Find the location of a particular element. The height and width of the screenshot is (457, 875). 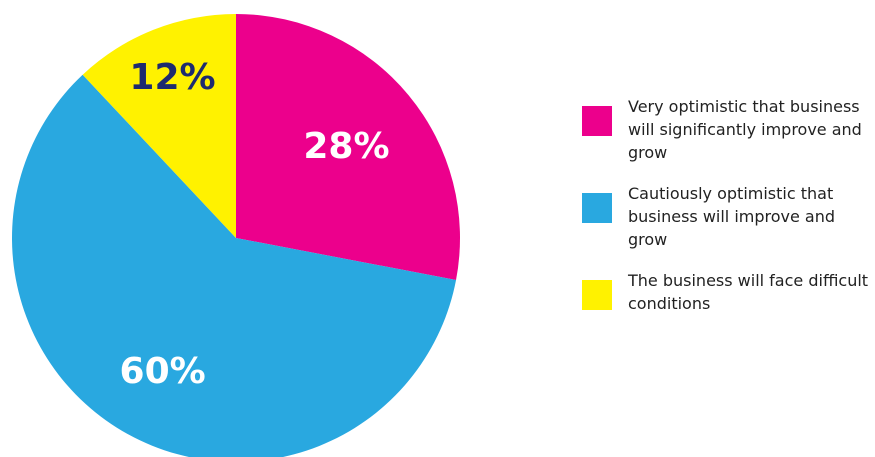

pie-label-difficult-conditions: 12% is located at coordinates (172, 77).